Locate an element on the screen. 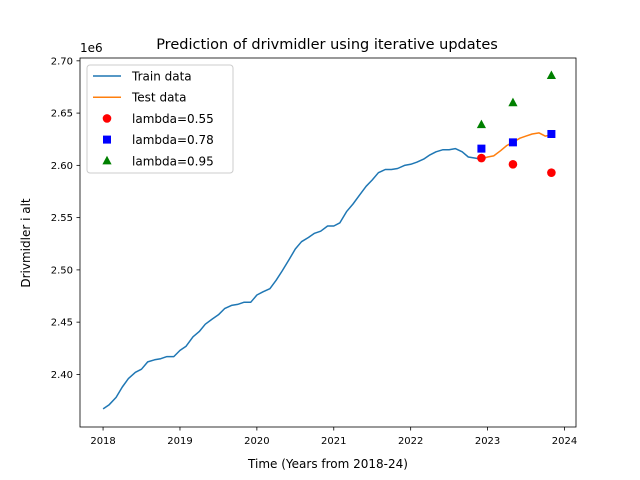  legend-label-lambda-0-55: lambda=0.55 is located at coordinates (173, 119).